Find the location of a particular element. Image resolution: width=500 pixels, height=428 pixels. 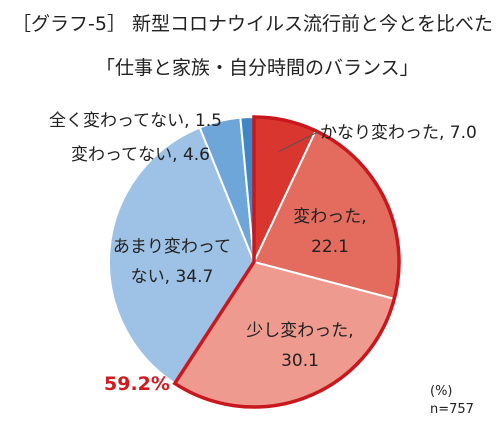

leader-line-changed-a-lot is located at coordinates (298, 142).